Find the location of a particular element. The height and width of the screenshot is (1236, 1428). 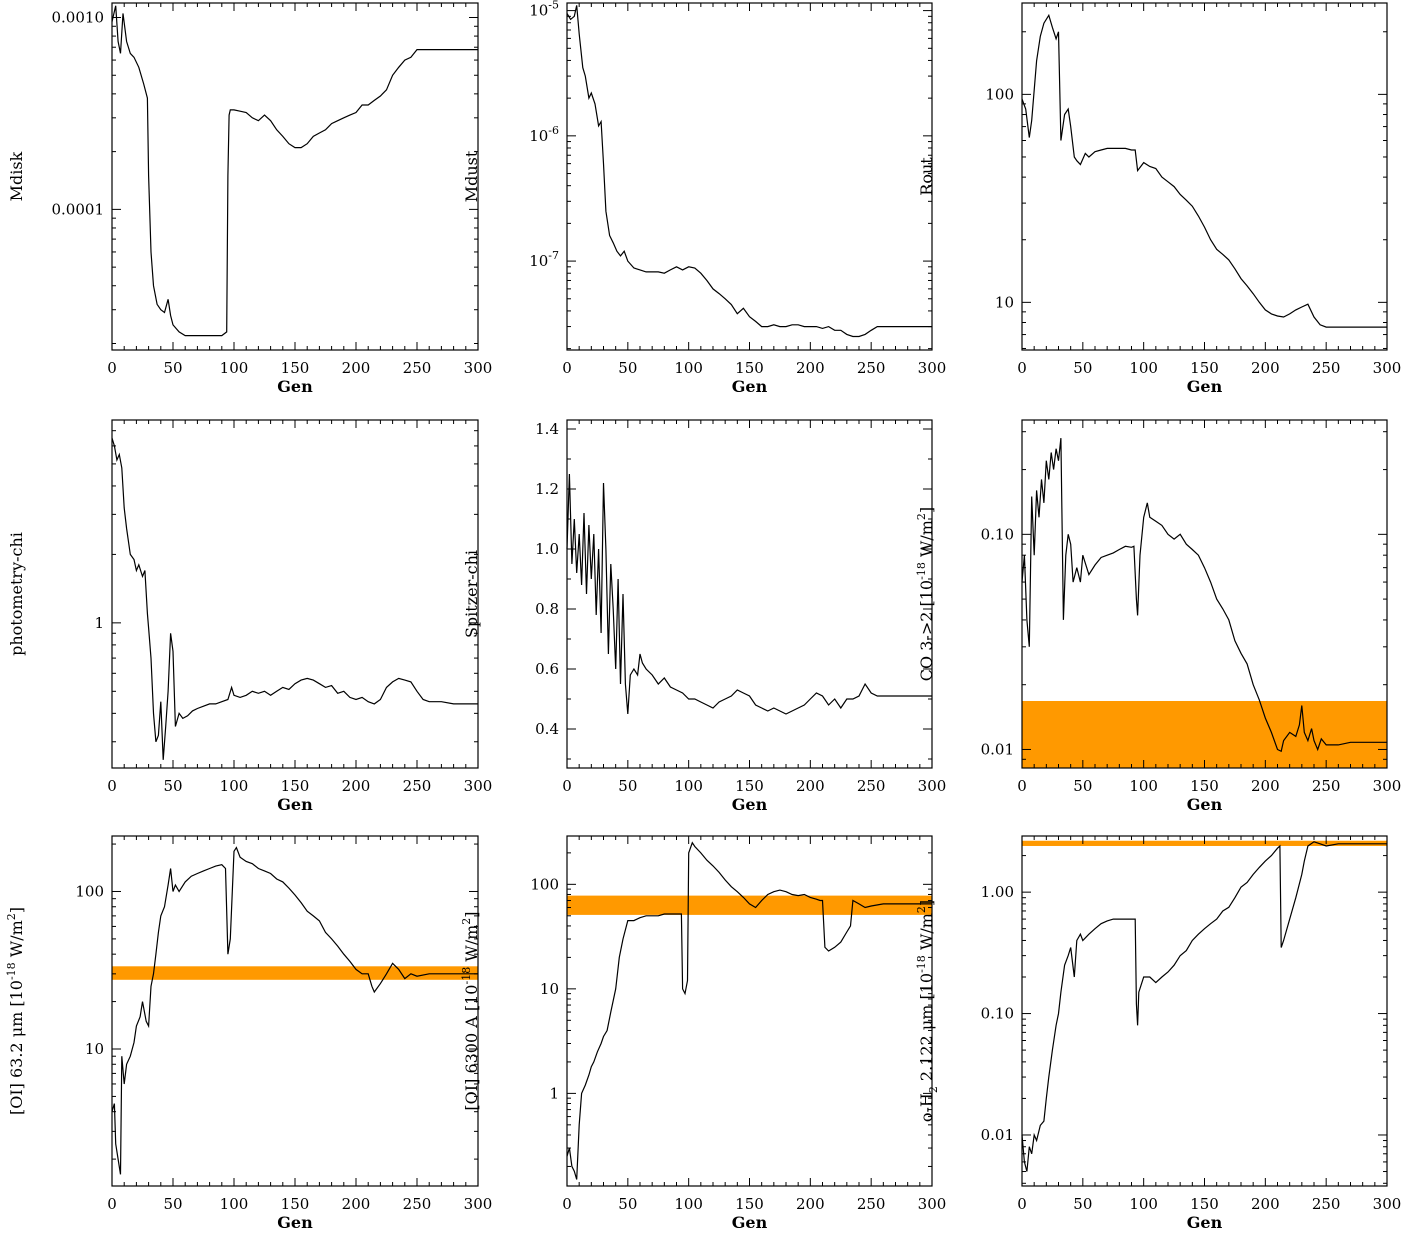

y-tick-label: 1.00 is located at coordinates (997, 892).